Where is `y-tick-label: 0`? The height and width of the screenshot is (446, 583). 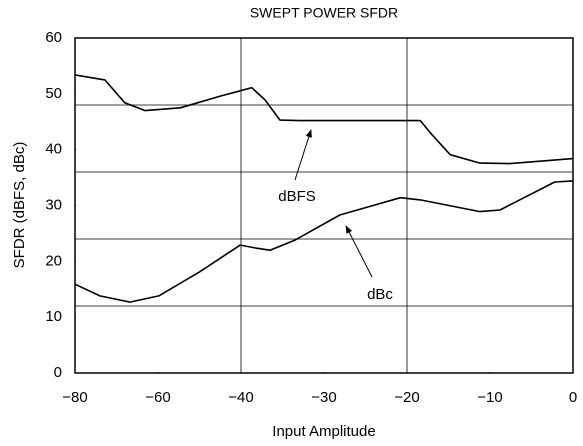
y-tick-label: 0 is located at coordinates (58, 372).